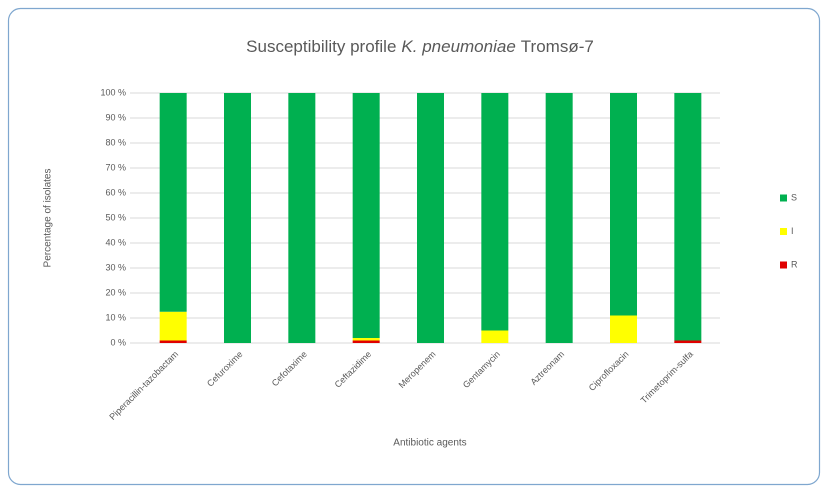  Describe the element at coordinates (794, 197) in the screenshot. I see `legend-label: S` at that location.